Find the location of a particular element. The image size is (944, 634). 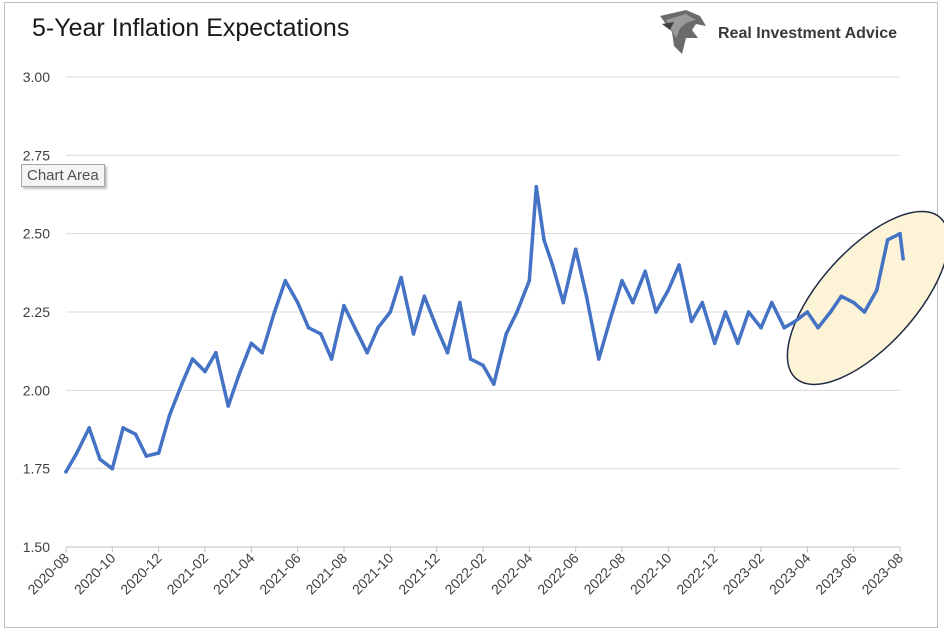

x-tick-label: 2023-06 is located at coordinates (836, 574).